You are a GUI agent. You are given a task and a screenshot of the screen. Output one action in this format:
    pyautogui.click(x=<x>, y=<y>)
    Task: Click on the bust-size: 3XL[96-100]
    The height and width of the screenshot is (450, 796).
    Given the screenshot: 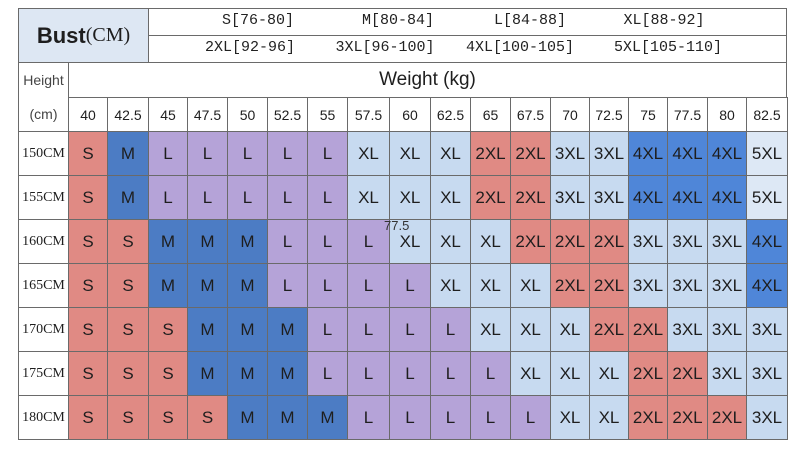 What is the action you would take?
    pyautogui.click(x=385, y=47)
    